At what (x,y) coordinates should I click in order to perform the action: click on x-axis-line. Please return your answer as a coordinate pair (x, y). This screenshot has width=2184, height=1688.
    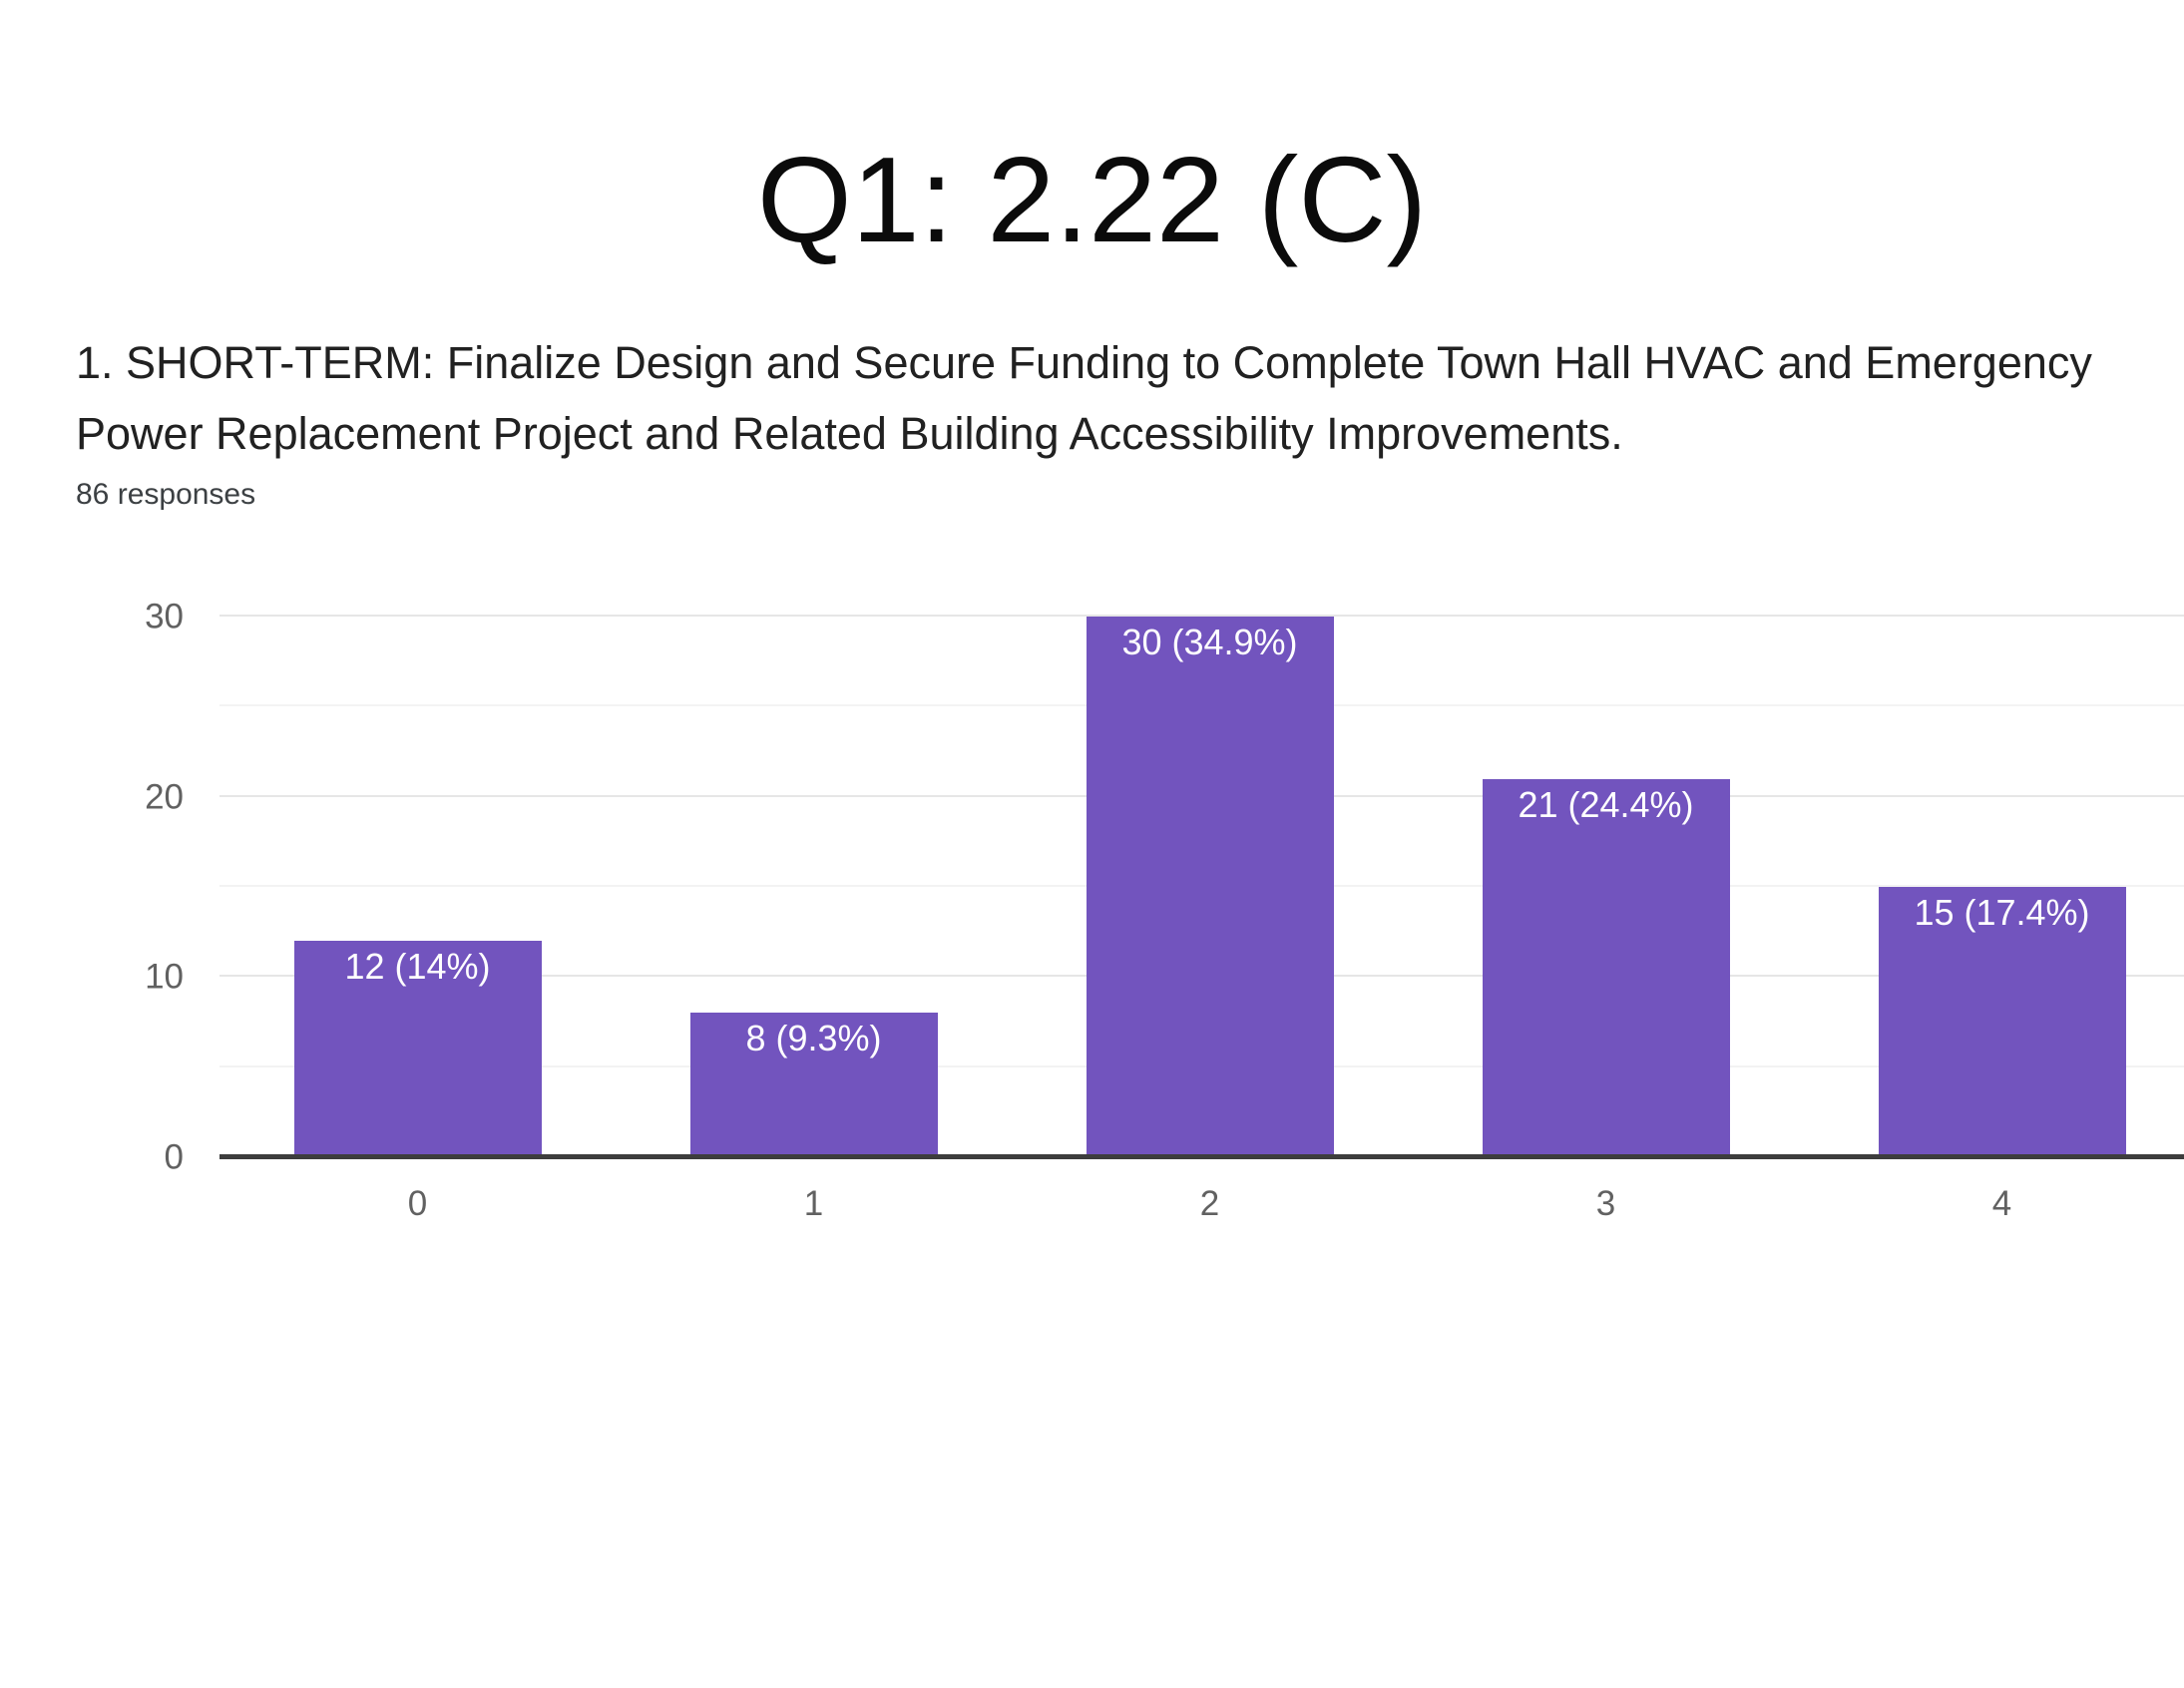
    Looking at the image, I should click on (1201, 1156).